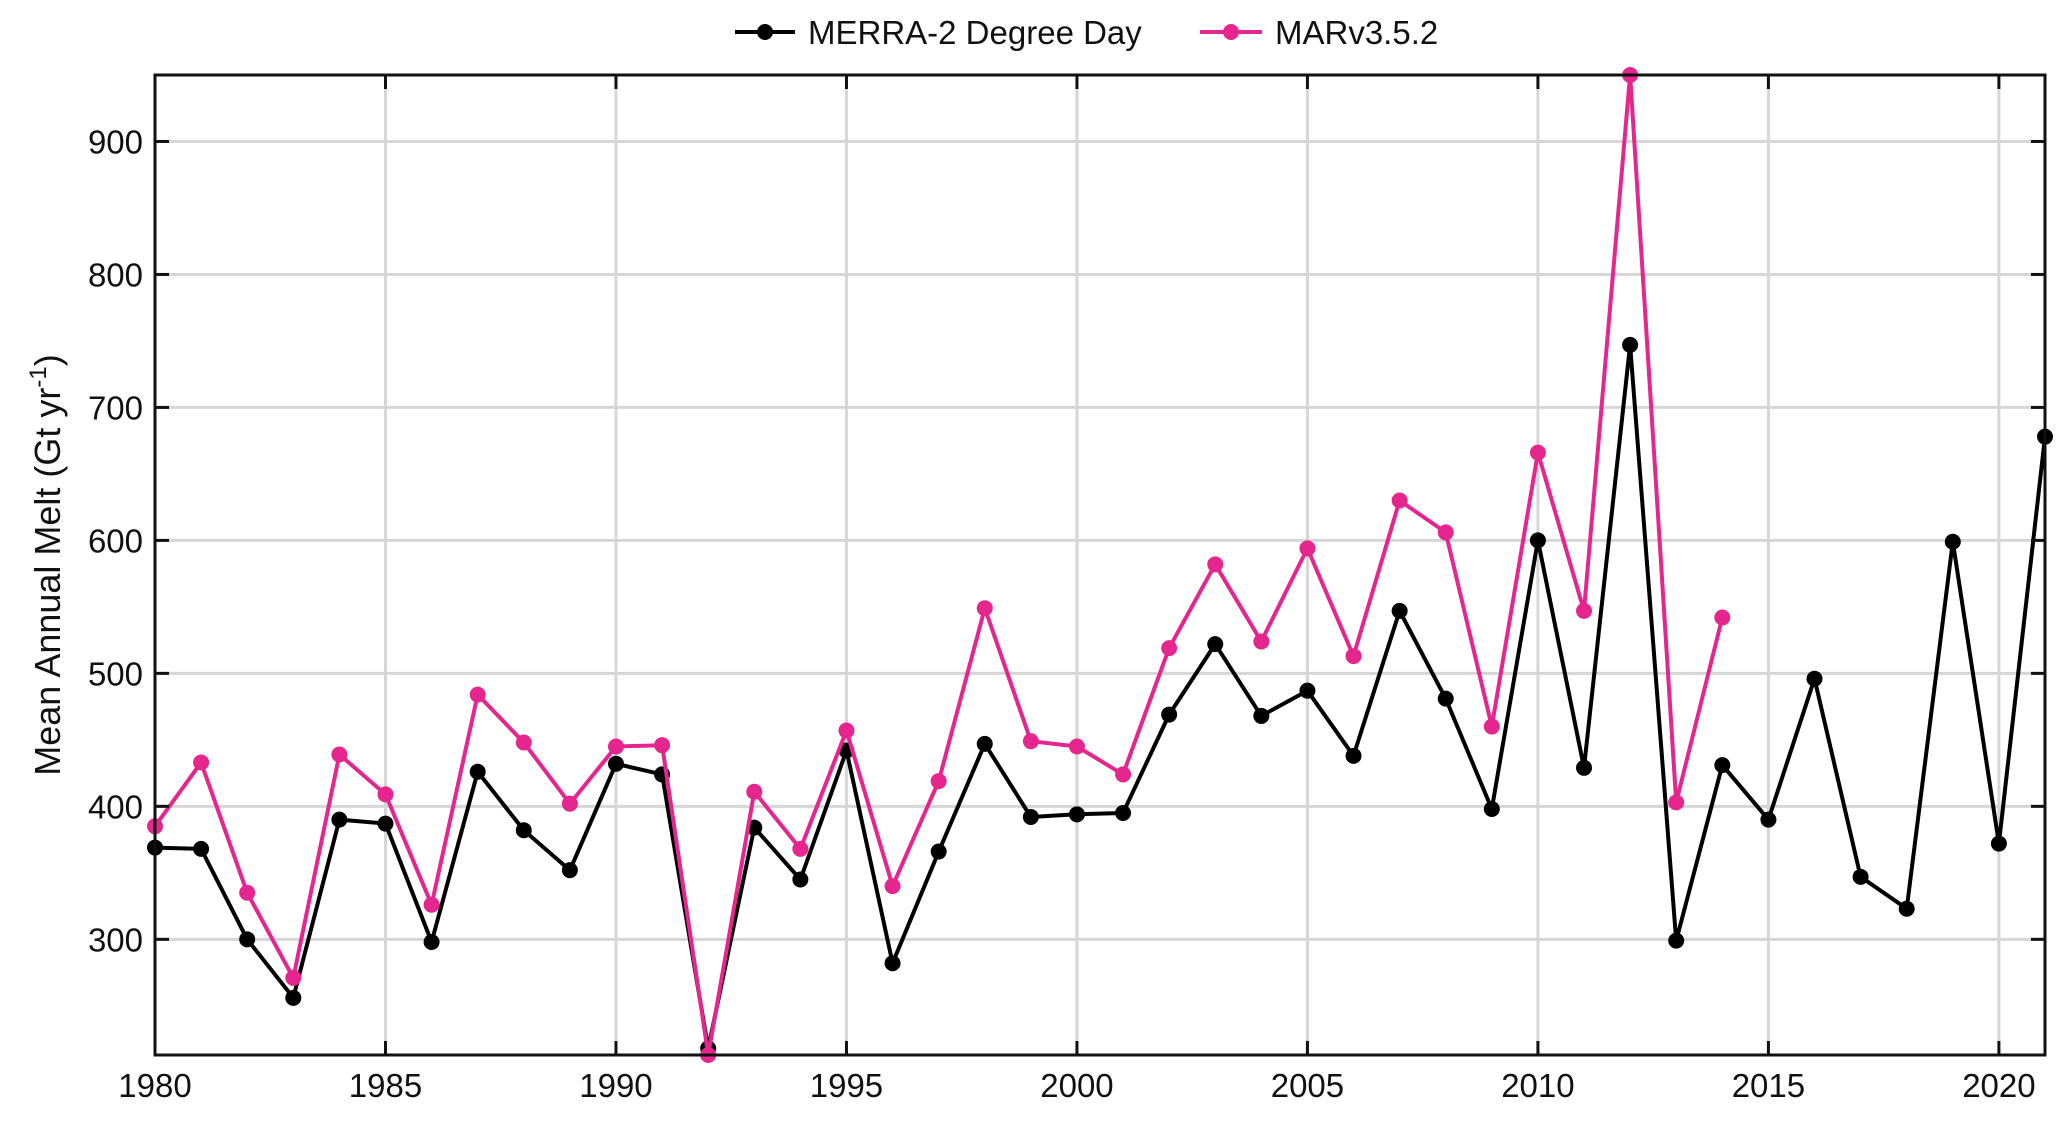 This screenshot has width=2067, height=1122. Describe the element at coordinates (1399, 610) in the screenshot. I see `data-point-merra-2-degree-day-2007` at that location.